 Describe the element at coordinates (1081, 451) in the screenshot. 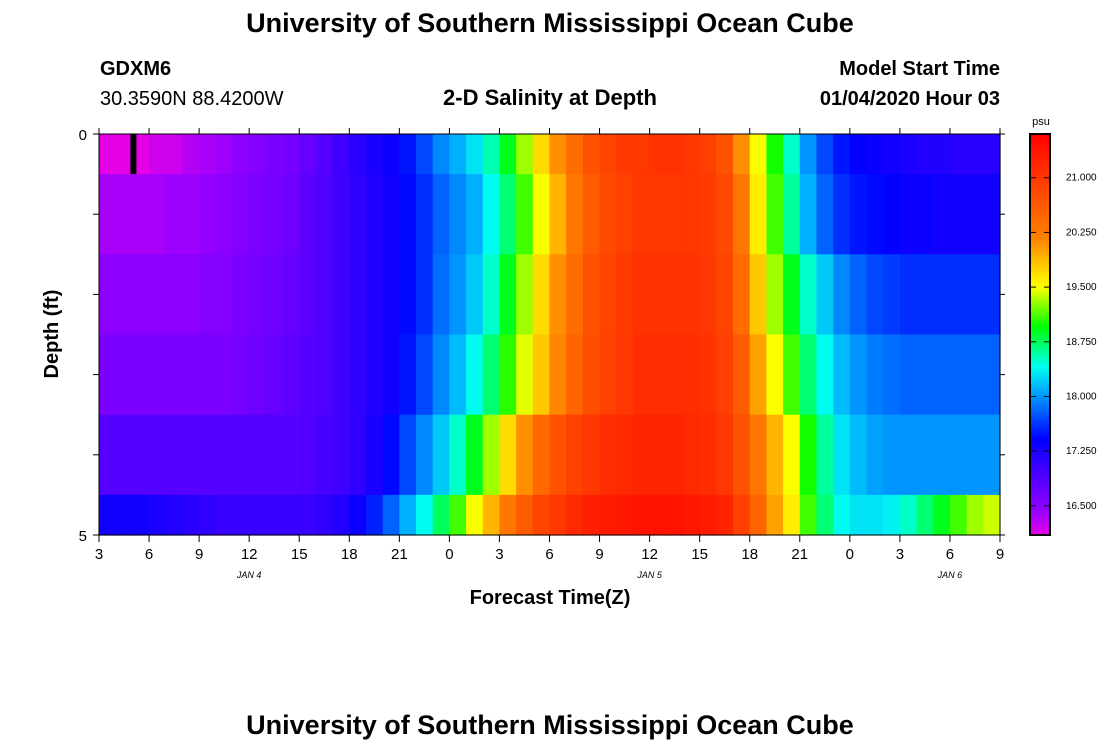

I see `colorbar-tick-label: 17.250` at that location.